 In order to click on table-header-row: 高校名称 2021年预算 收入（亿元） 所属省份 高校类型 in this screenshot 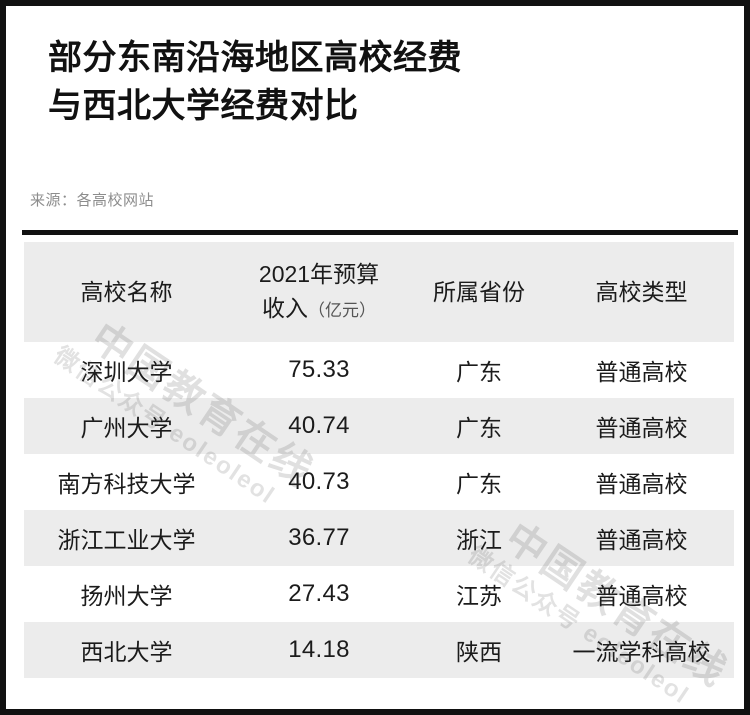, I will do `click(379, 292)`.